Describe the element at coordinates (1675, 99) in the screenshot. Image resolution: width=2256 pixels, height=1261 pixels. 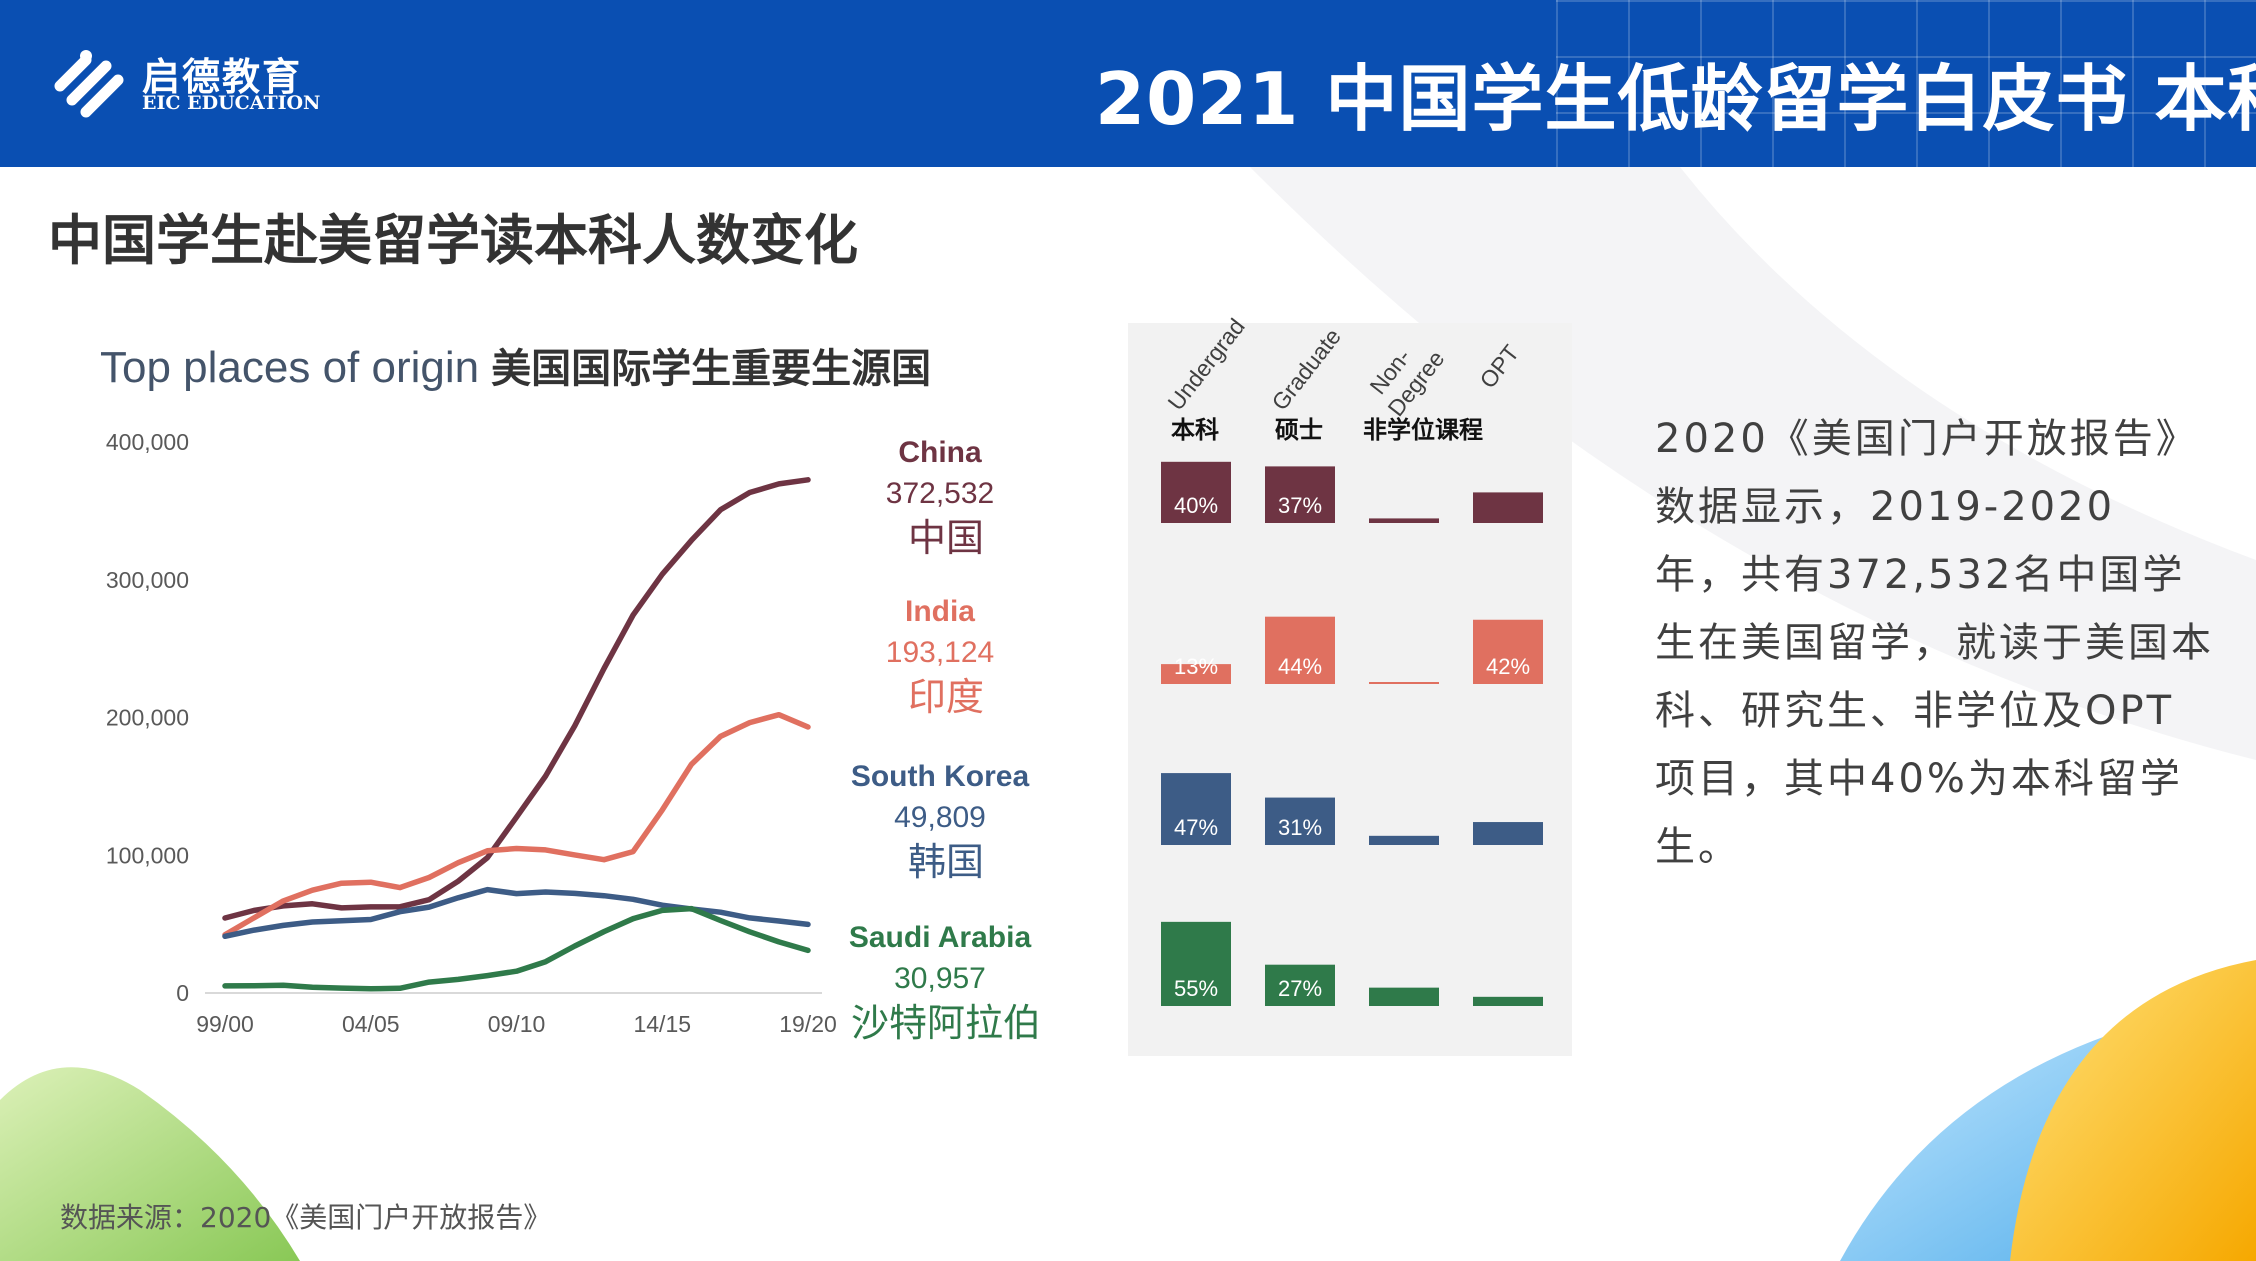
I see `header-title: 2021 中国学生低龄留学白皮书 本科篇` at that location.